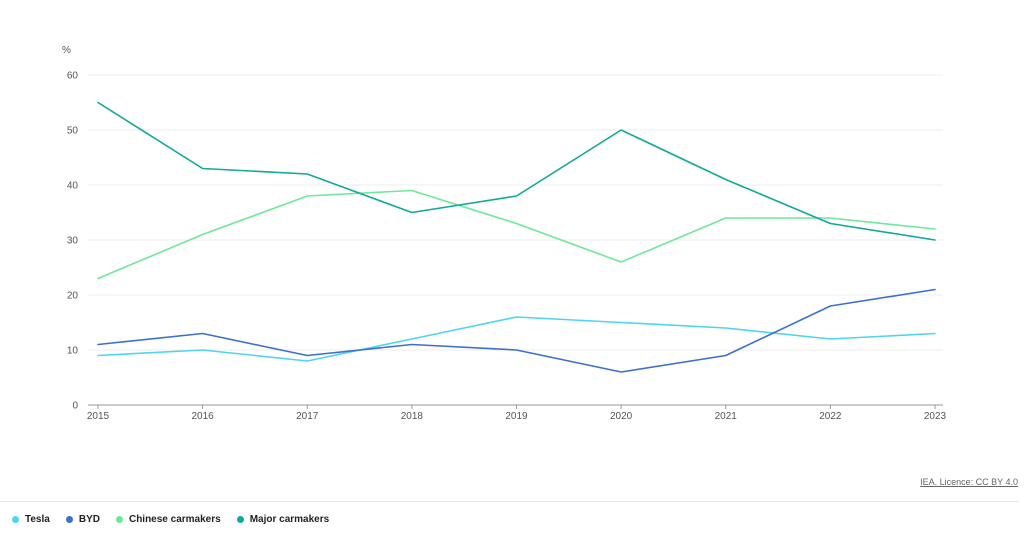 This screenshot has height=537, width=1024. I want to click on legend-divider, so click(509, 501).